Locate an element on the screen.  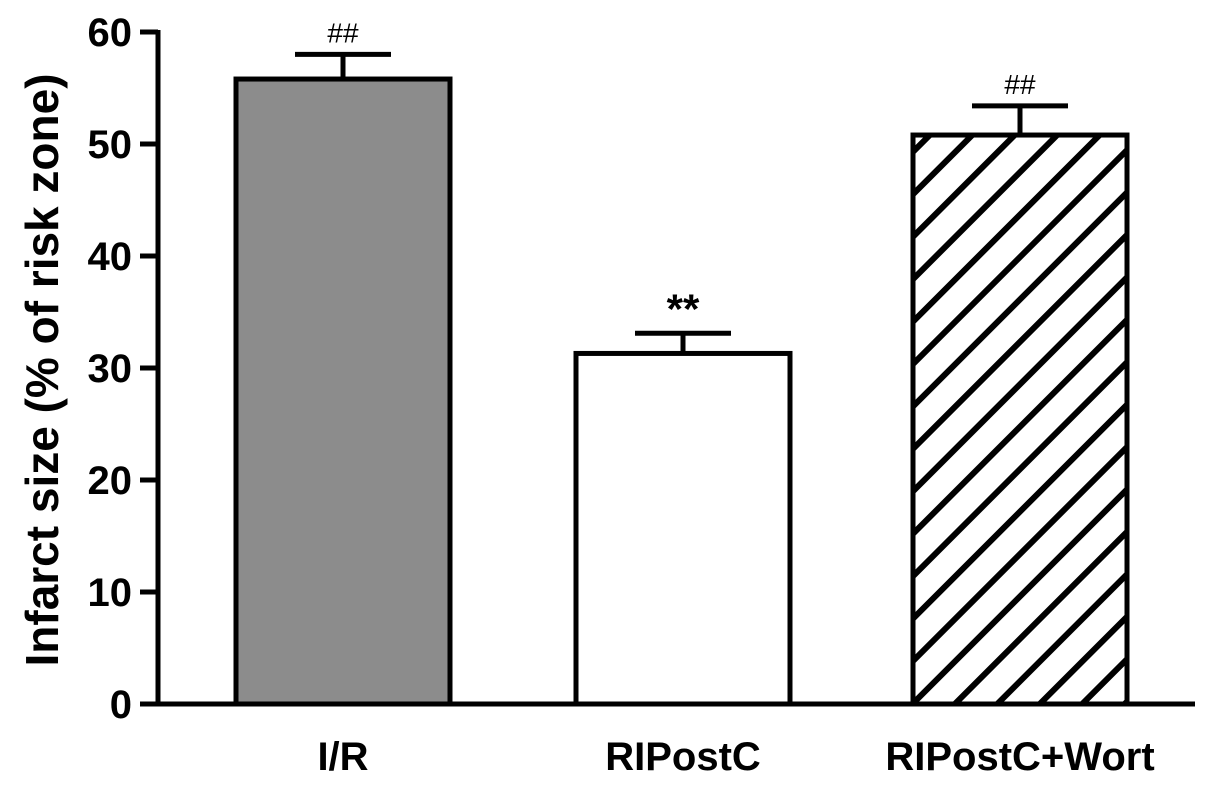
y-axis-ticks: 0 10 20 30 40 50 60 is located at coordinates (123, 369).